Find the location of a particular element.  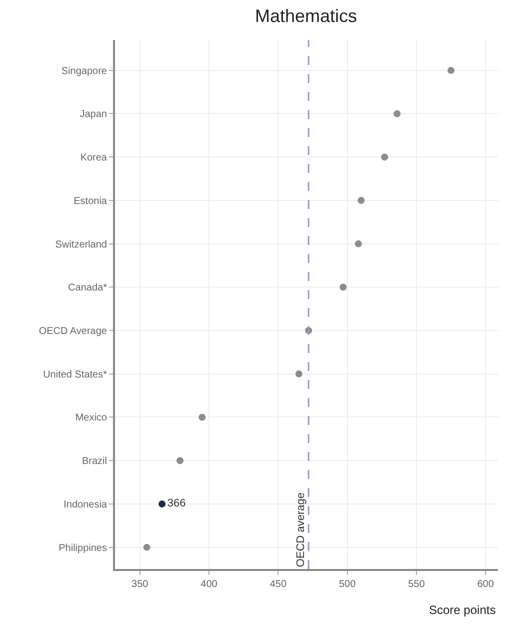

y-tick-label: Brazil is located at coordinates (94, 462).